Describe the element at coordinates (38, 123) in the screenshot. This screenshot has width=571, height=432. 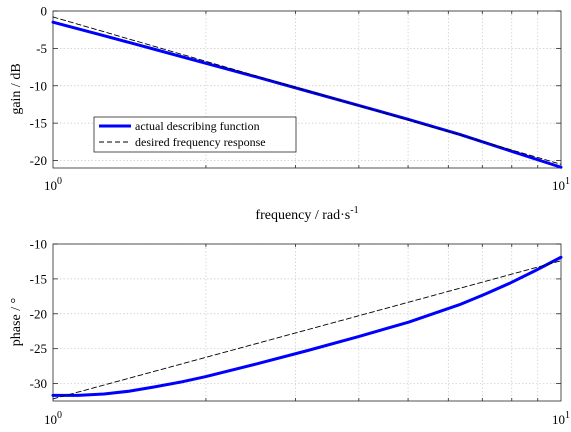
I see `gain-ytick-label: -15` at that location.